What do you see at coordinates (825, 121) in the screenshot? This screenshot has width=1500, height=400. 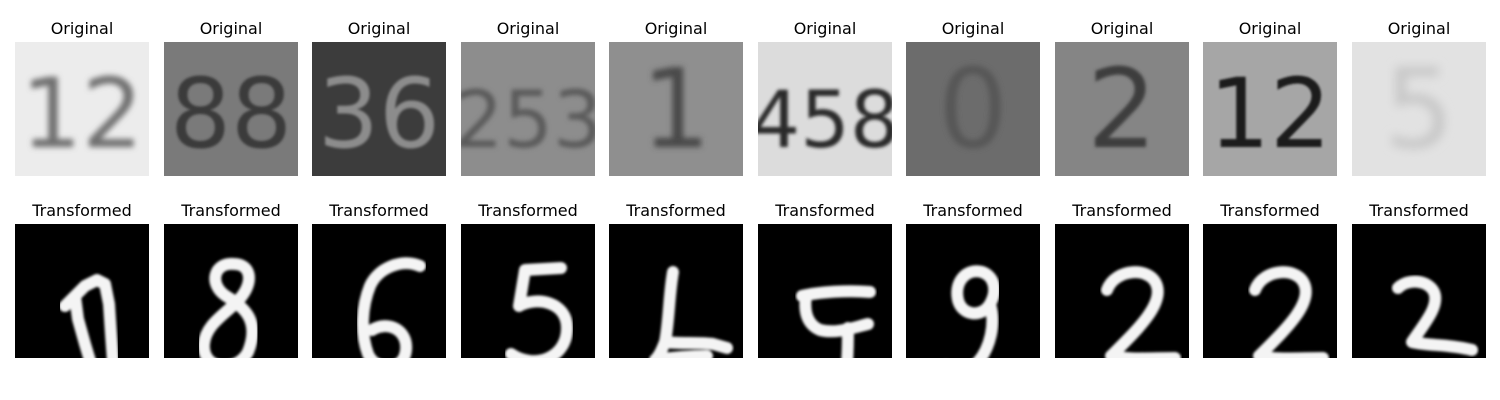 I see `digit-text: 458` at bounding box center [825, 121].